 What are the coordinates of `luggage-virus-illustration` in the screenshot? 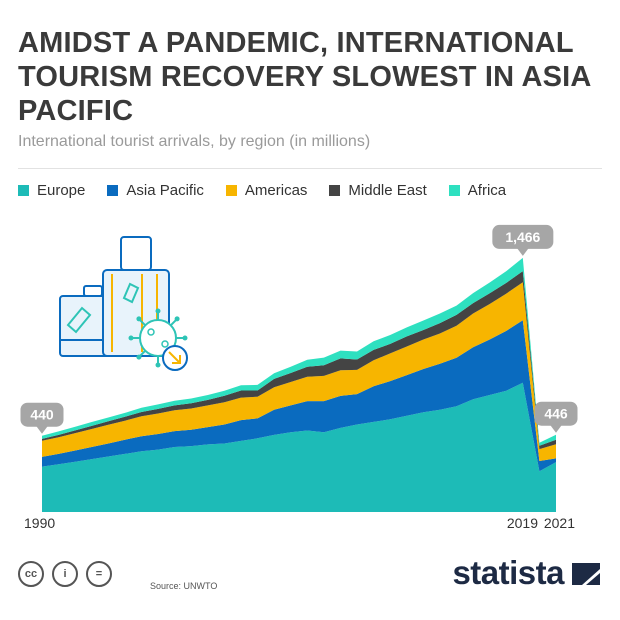 It's located at (123, 303).